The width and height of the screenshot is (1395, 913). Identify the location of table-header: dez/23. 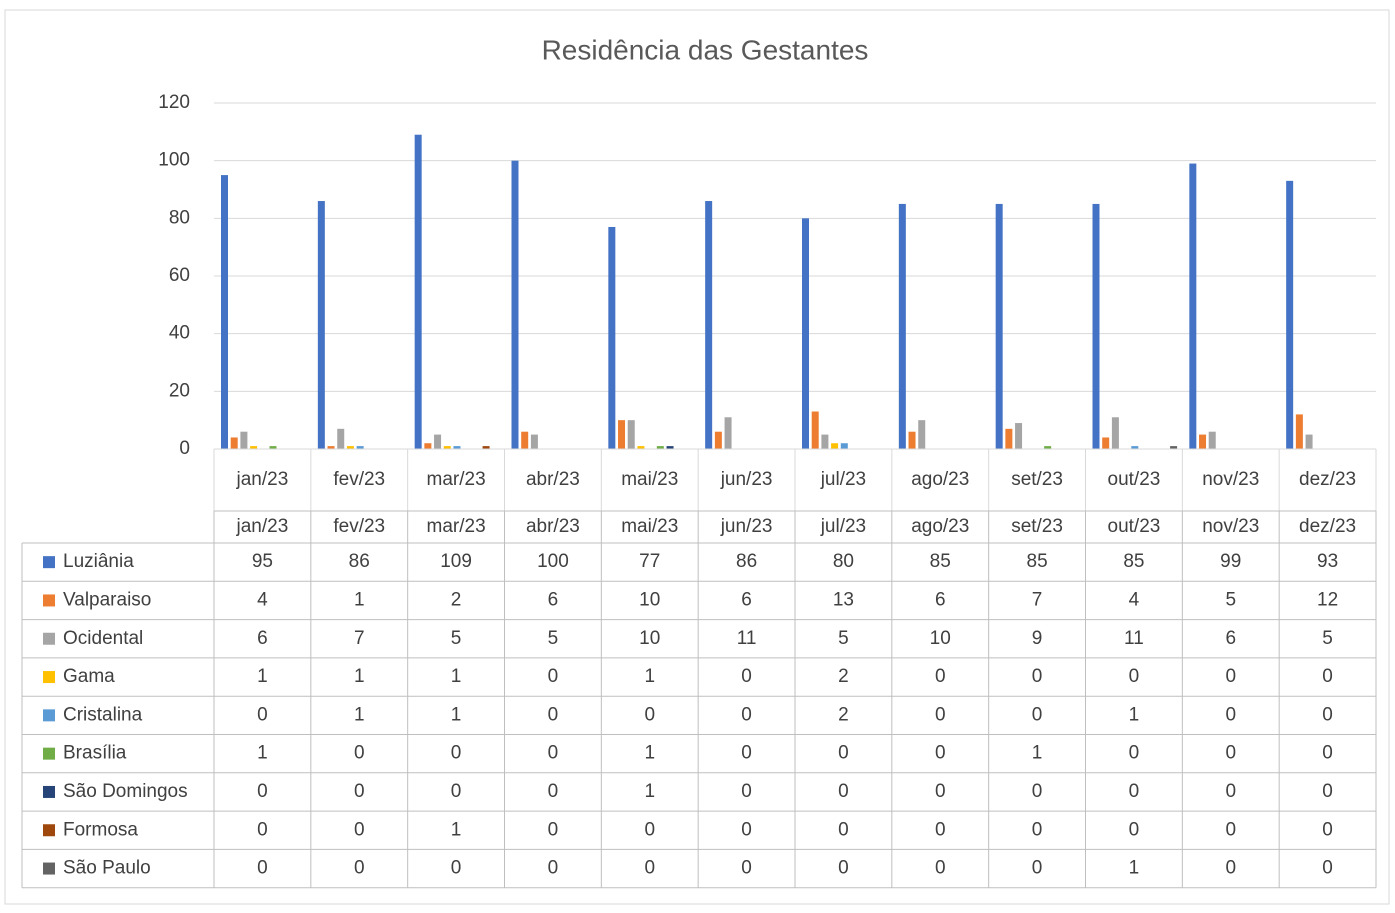
(1327, 526).